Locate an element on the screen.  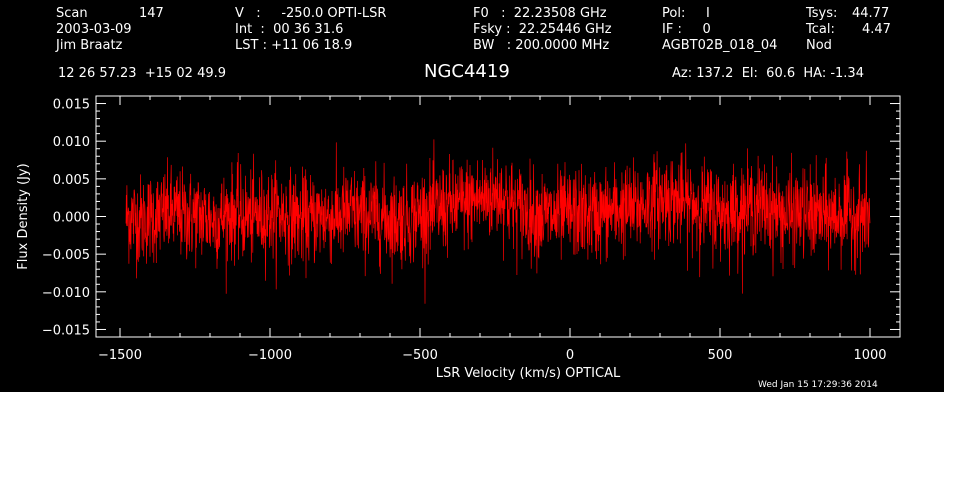
velocity-info: V : -250.0 OPTI-LSR is located at coordinates (311, 13).